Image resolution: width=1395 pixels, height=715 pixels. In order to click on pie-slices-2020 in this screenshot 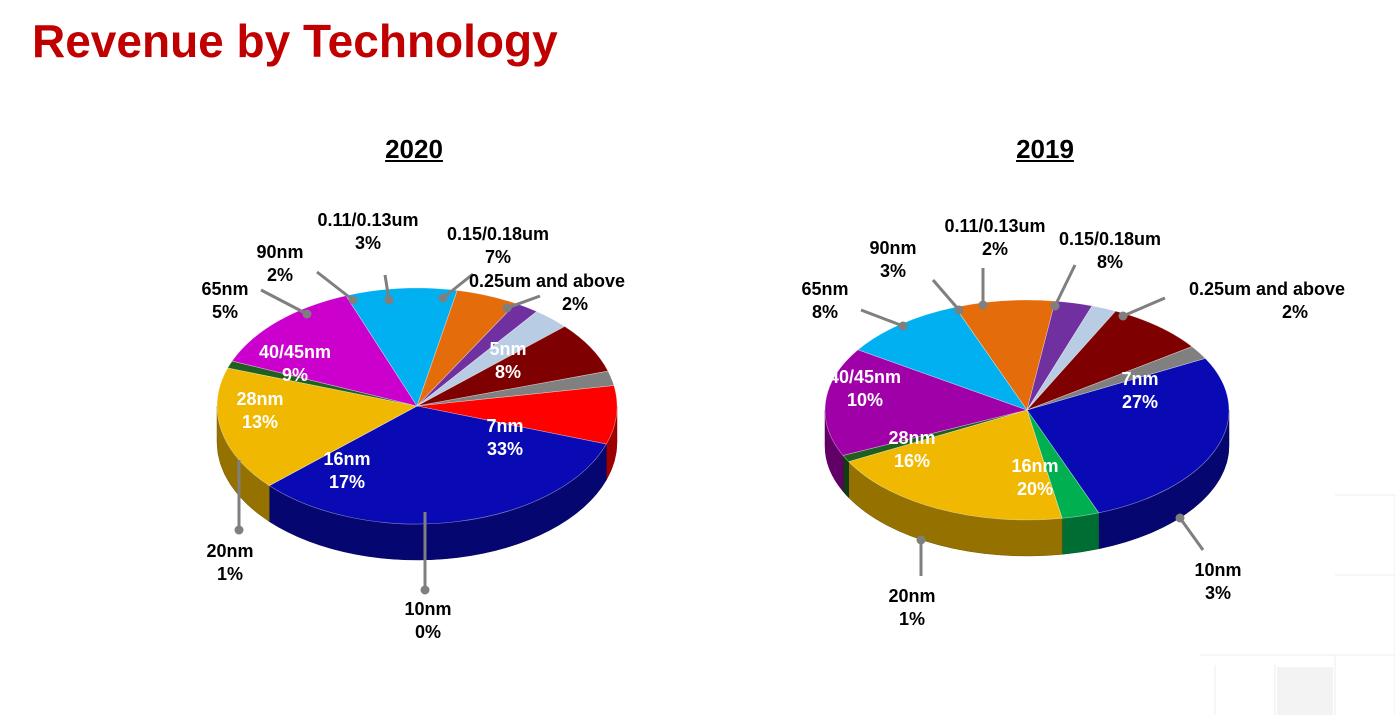, I will do `click(417, 406)`.